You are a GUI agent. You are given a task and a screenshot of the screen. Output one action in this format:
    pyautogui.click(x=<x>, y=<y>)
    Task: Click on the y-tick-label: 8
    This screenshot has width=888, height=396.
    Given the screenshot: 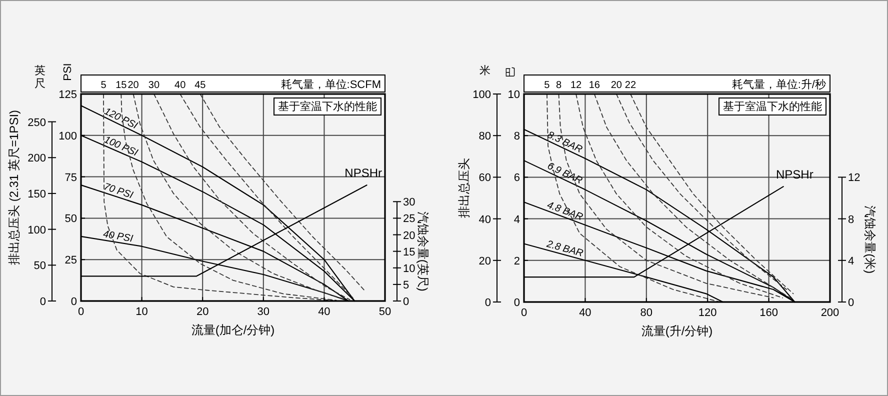 What is the action you would take?
    pyautogui.click(x=517, y=136)
    